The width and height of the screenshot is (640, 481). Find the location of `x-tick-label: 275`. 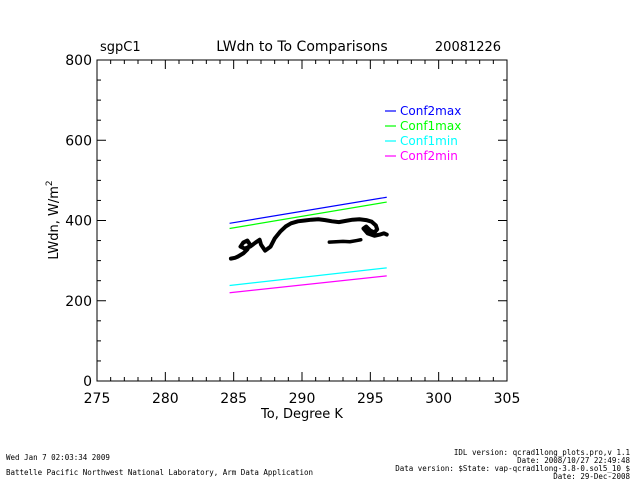

x-tick-label: 275 is located at coordinates (97, 399).